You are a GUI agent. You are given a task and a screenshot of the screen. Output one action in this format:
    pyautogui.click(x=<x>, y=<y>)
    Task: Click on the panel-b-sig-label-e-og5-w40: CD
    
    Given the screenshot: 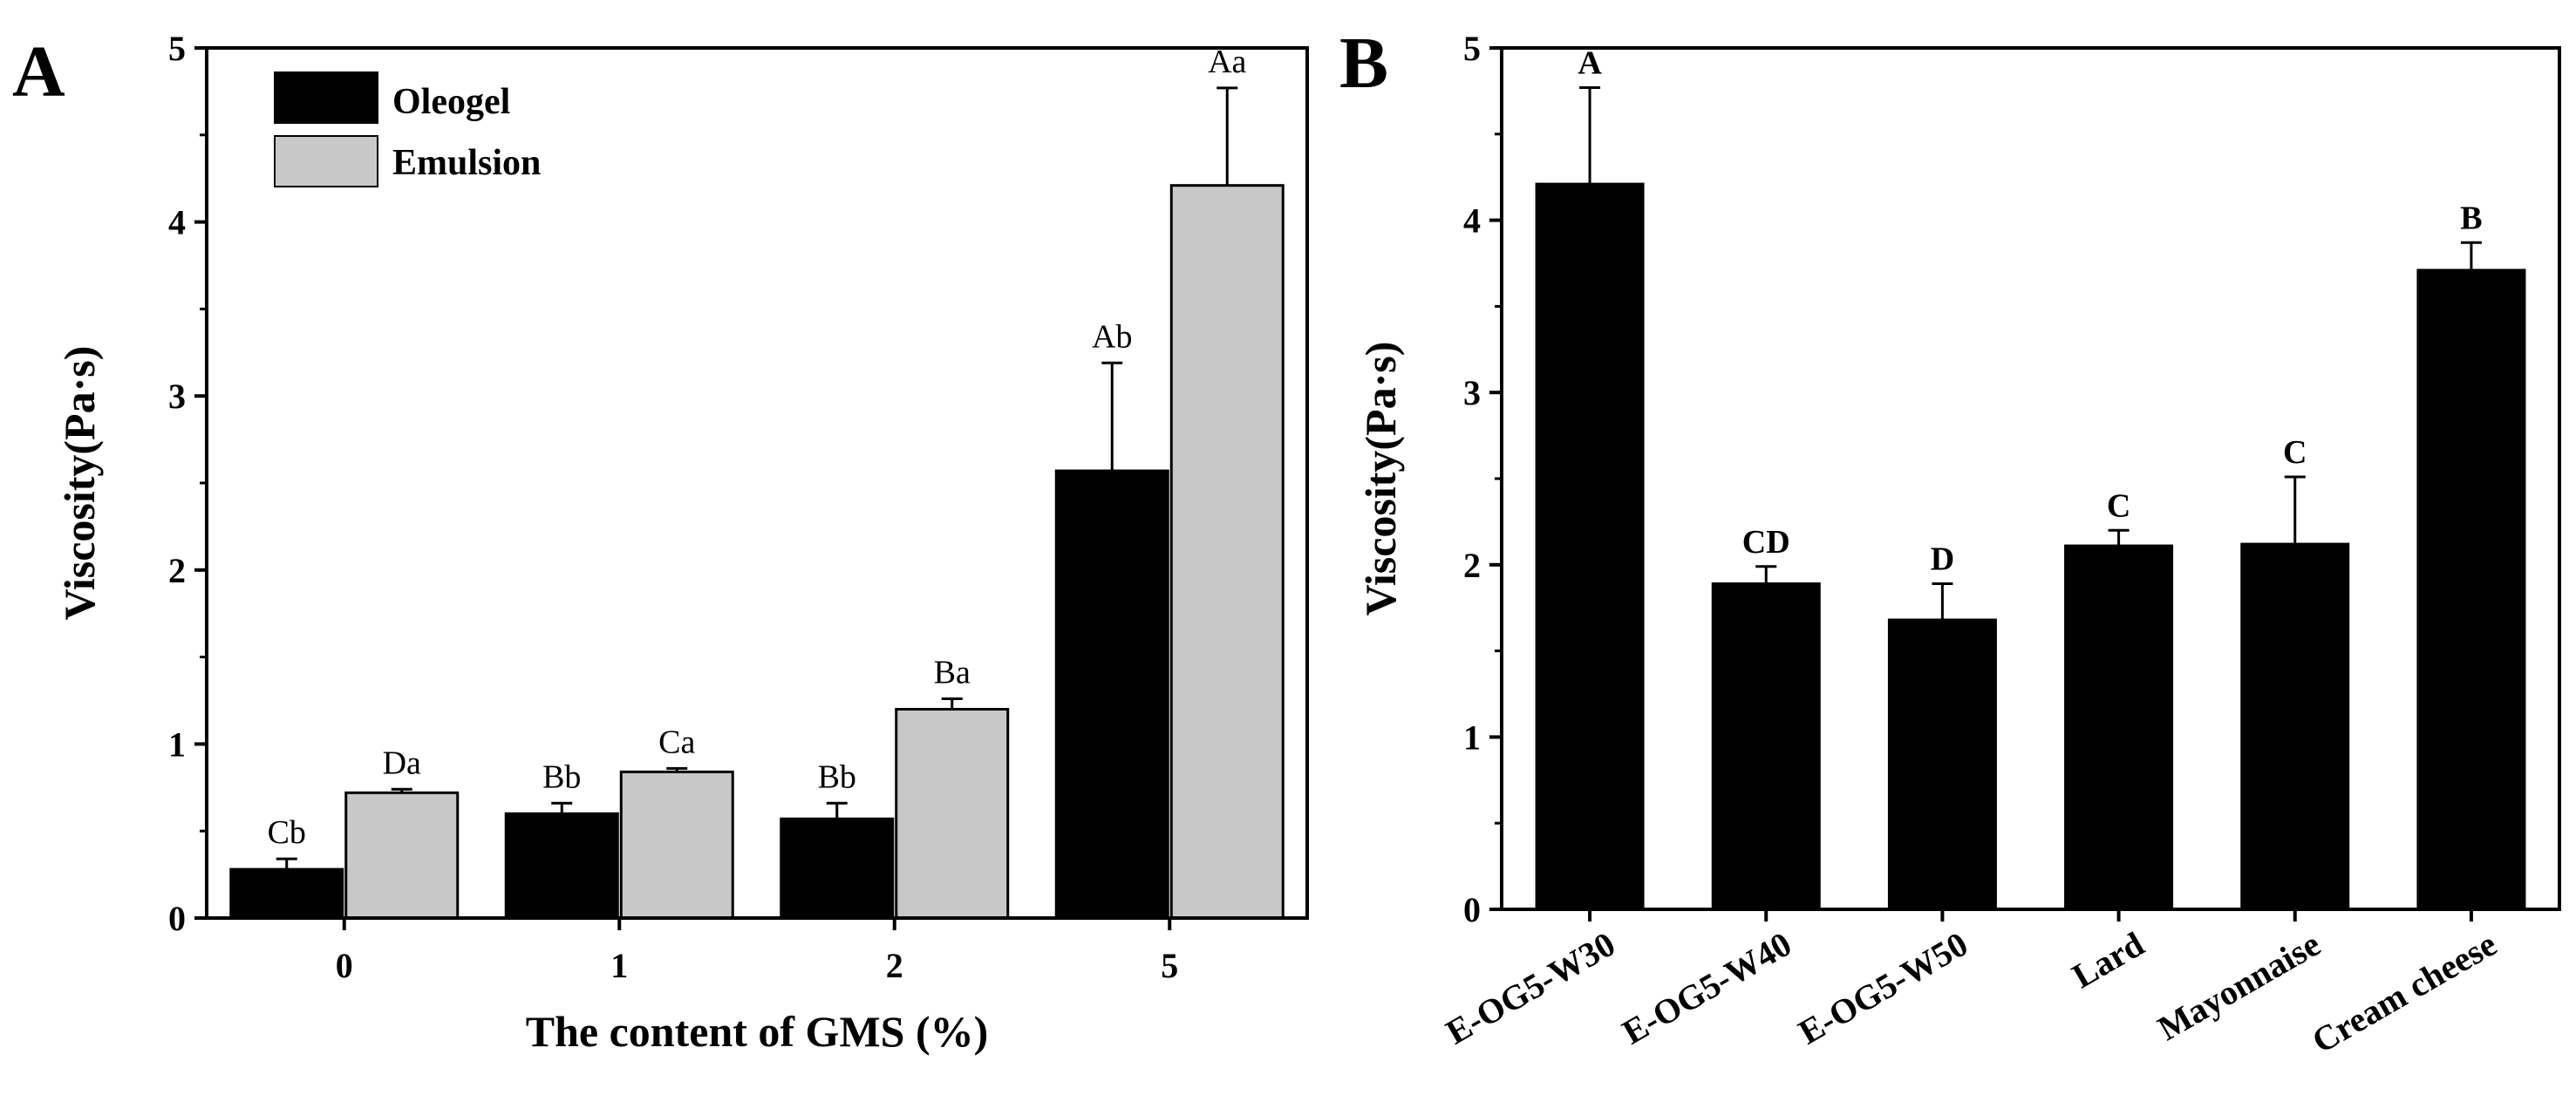 What is the action you would take?
    pyautogui.click(x=1766, y=542)
    